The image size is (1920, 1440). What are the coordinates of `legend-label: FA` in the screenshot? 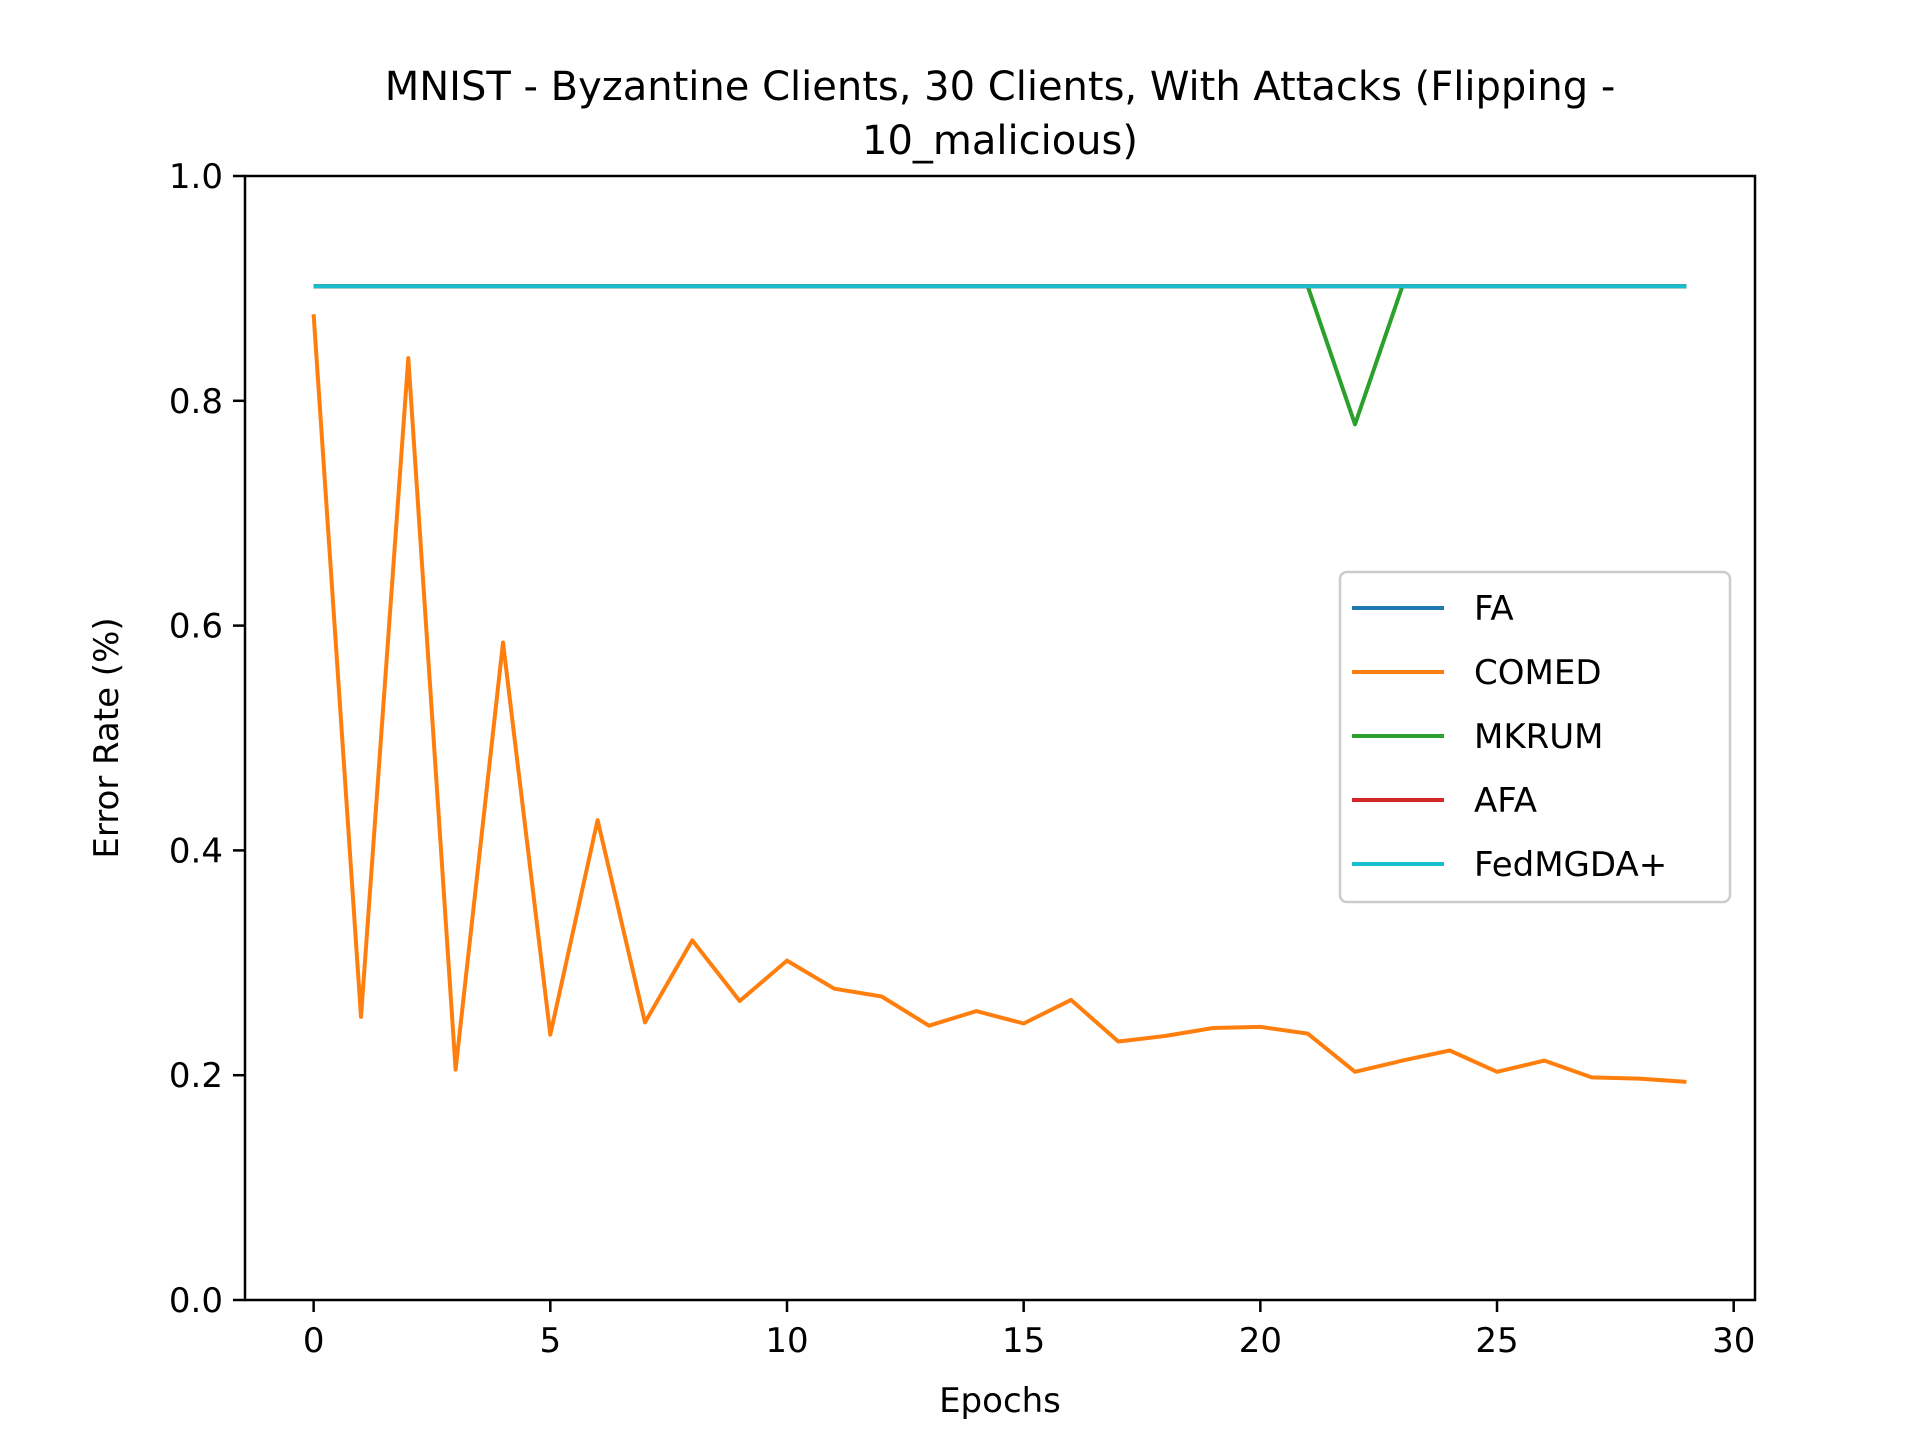 It's located at (1494, 609).